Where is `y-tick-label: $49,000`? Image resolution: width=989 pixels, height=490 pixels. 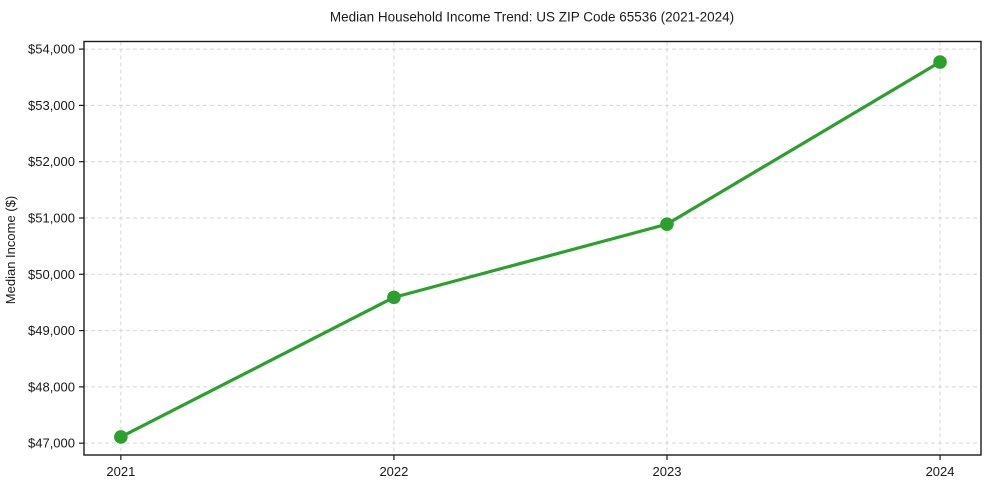
y-tick-label: $49,000 is located at coordinates (51, 330).